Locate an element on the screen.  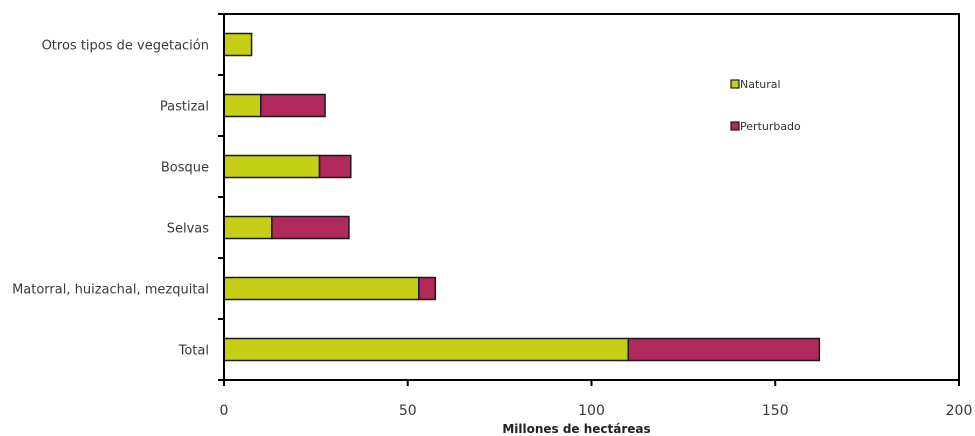
legend-swatch-perturbado is located at coordinates (735, 126).